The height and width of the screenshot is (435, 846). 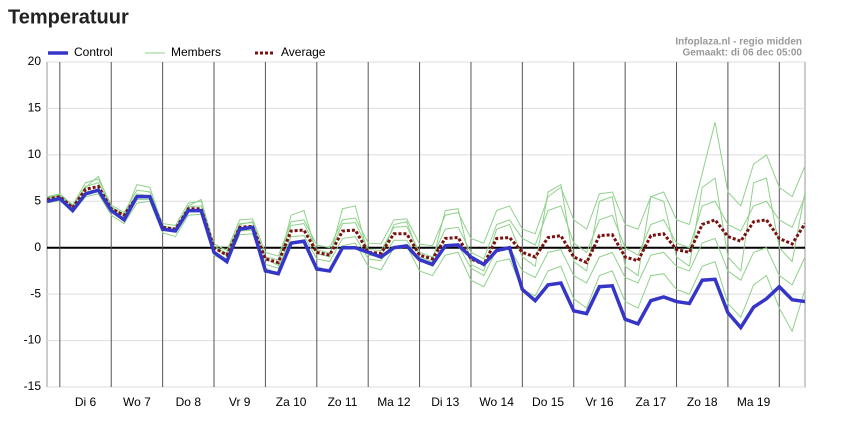 I want to click on y-tick-label: -10, so click(x=33, y=340).